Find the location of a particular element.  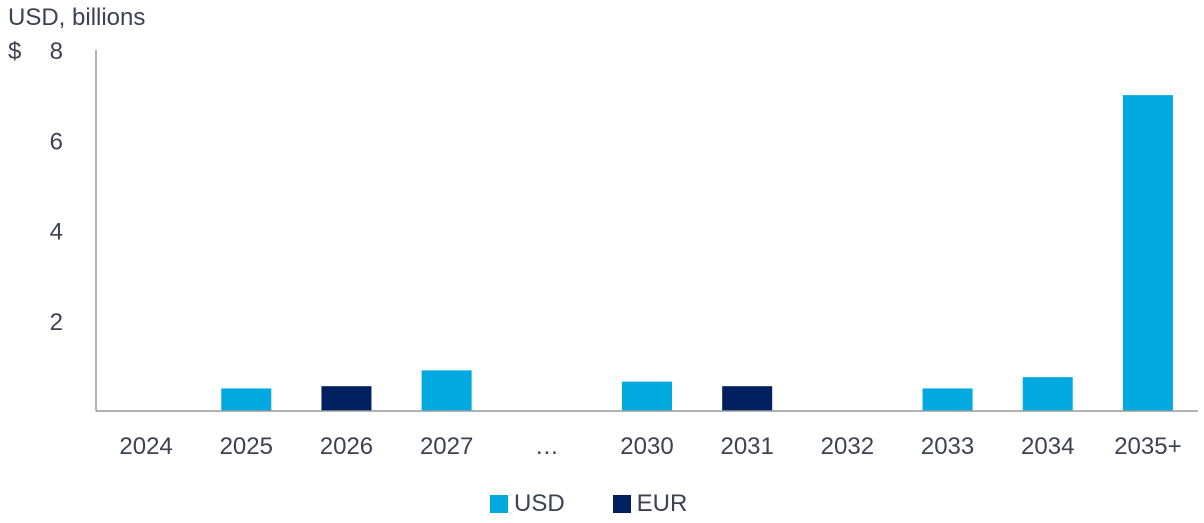

legend-item-usd: USD is located at coordinates (527, 504).